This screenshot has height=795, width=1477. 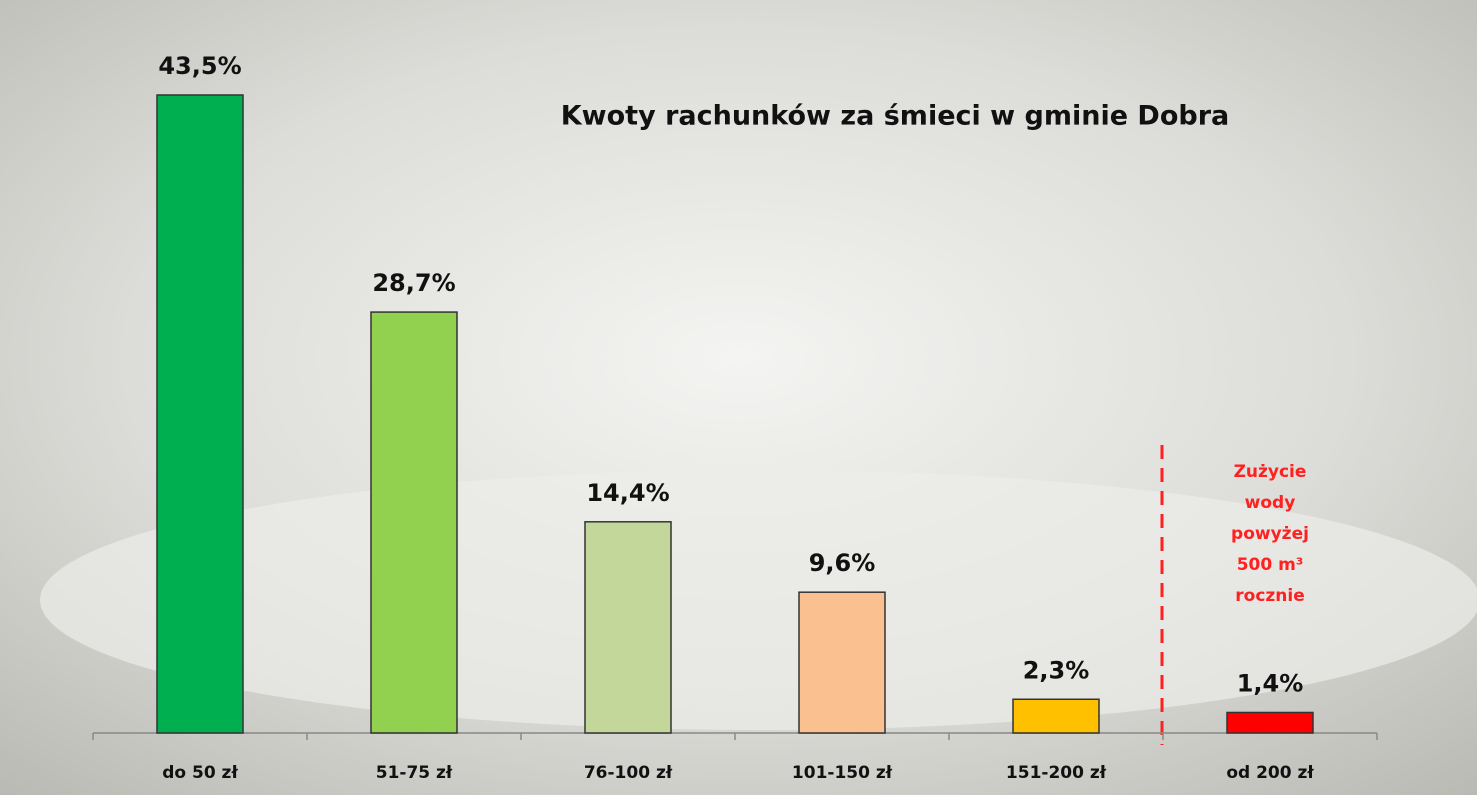 I want to click on x-tick-label: do 50 zł, so click(x=200, y=773).